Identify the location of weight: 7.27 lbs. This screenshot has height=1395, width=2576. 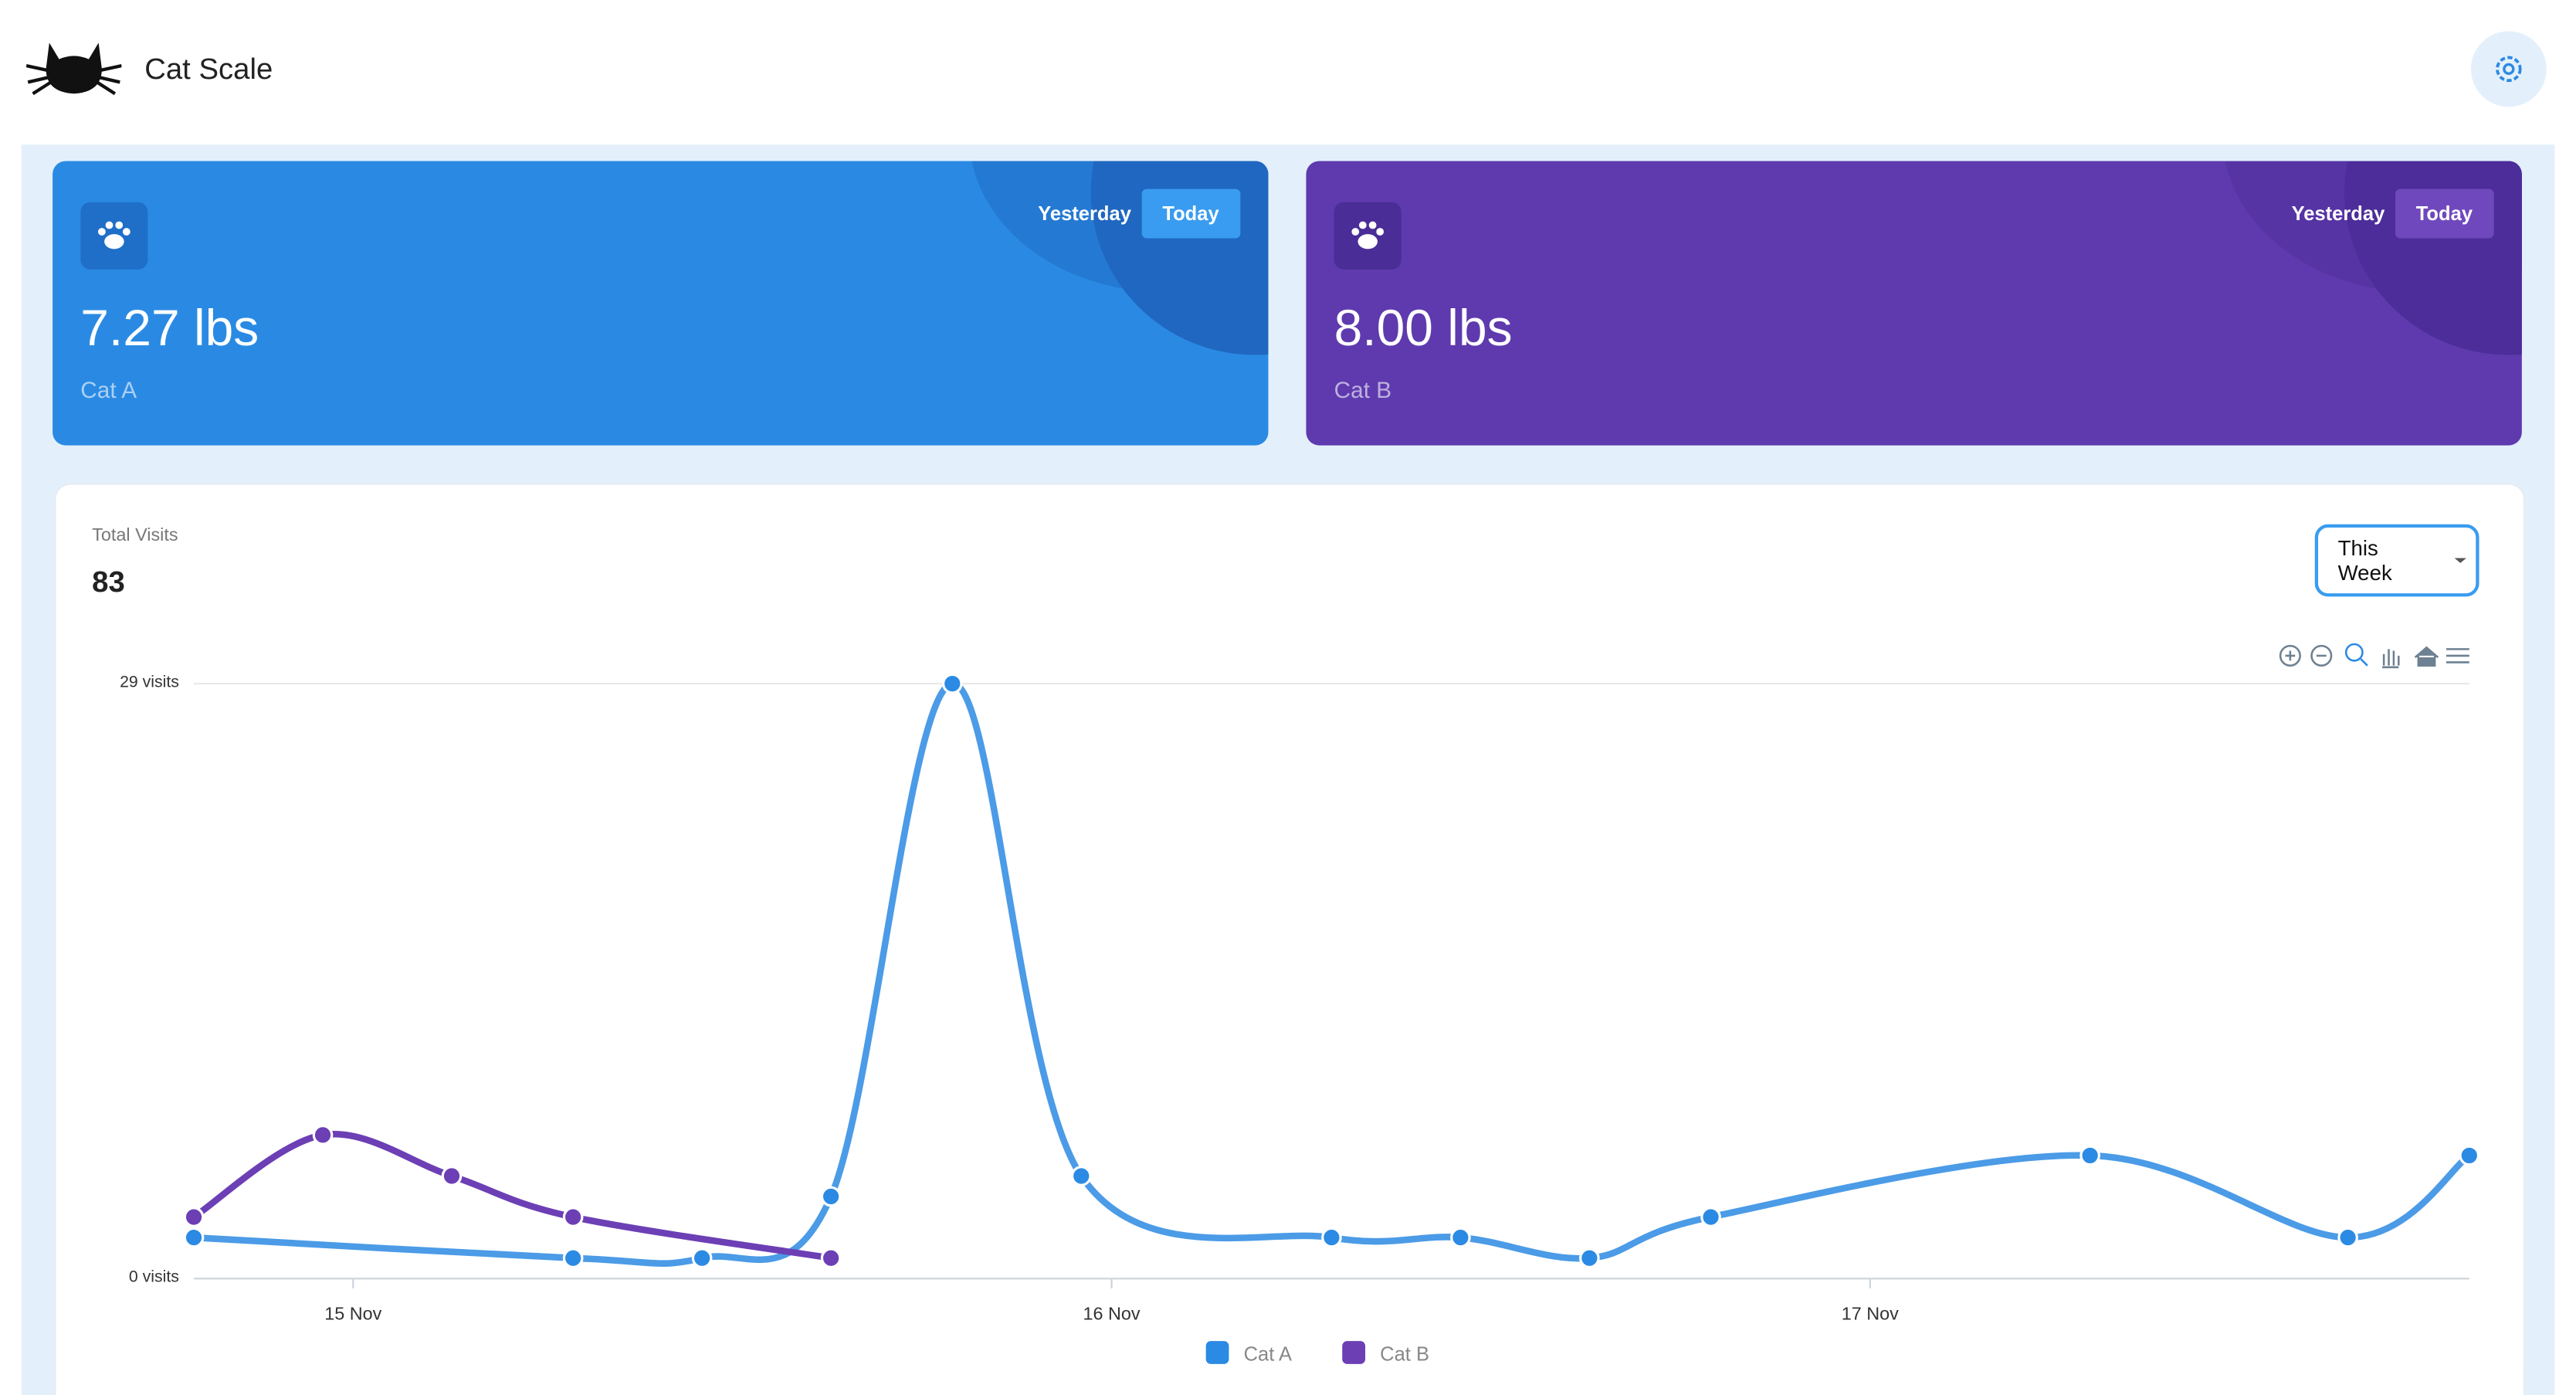
(169, 328).